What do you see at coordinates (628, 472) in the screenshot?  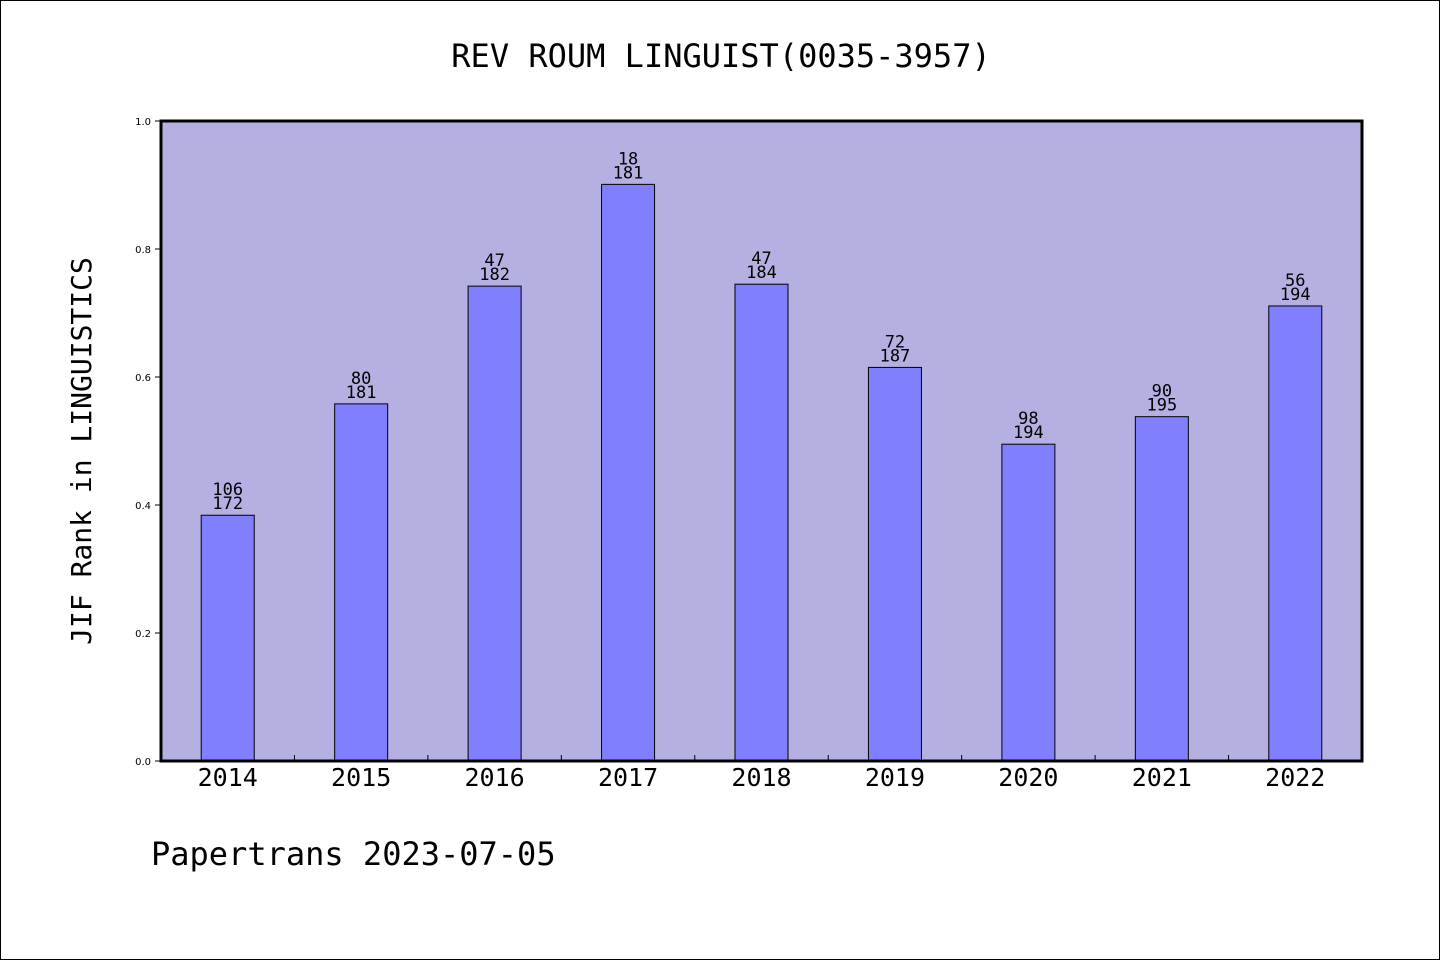 I see `bar-2017` at bounding box center [628, 472].